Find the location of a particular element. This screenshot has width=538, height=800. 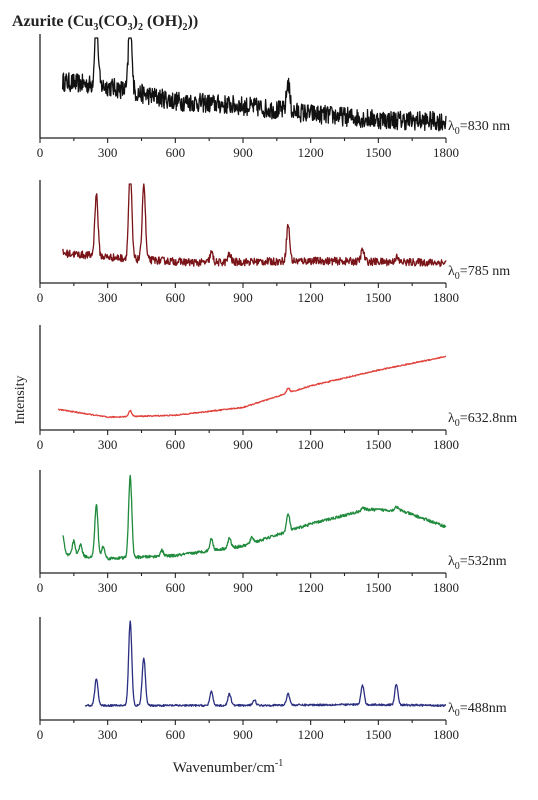

figure-title: Azurite (Cu3(CO3)2 (OH)2)) is located at coordinates (105, 23).